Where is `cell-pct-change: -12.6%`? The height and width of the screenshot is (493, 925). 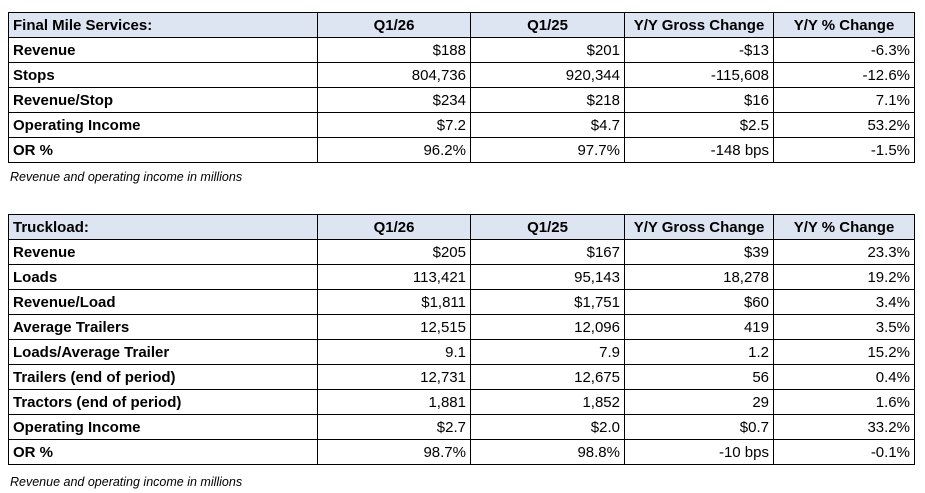
cell-pct-change: -12.6% is located at coordinates (844, 75).